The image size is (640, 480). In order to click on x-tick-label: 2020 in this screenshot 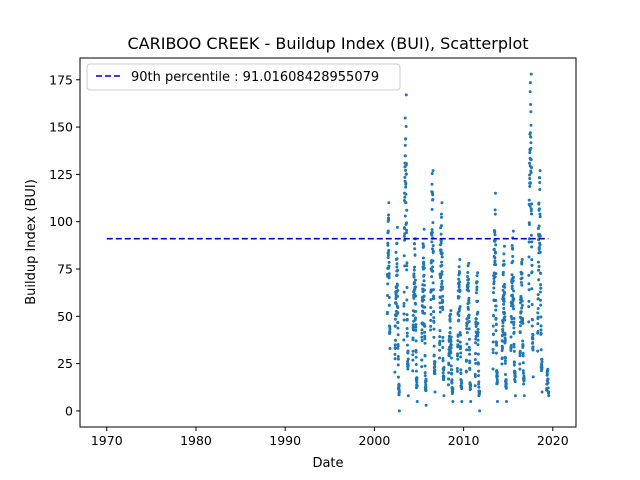, I will do `click(553, 440)`.